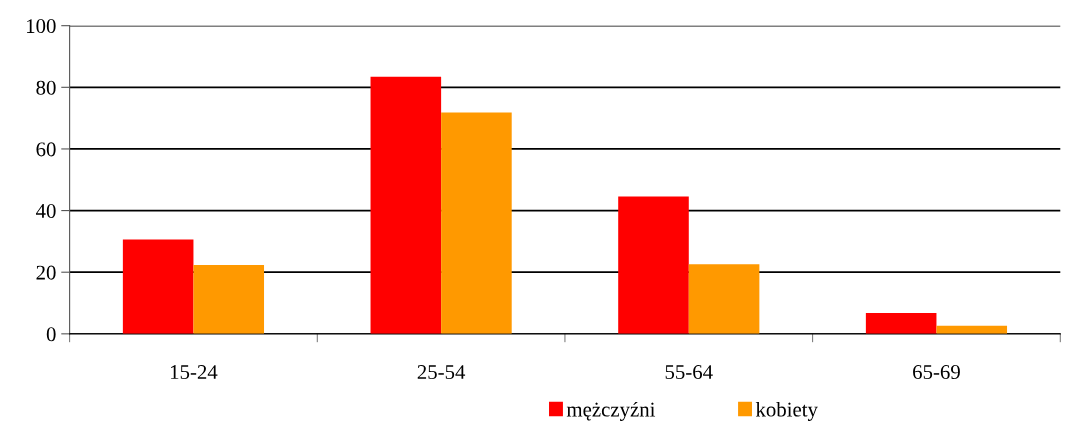 This screenshot has width=1071, height=428. What do you see at coordinates (46, 87) in the screenshot?
I see `y-tick-label: 80` at bounding box center [46, 87].